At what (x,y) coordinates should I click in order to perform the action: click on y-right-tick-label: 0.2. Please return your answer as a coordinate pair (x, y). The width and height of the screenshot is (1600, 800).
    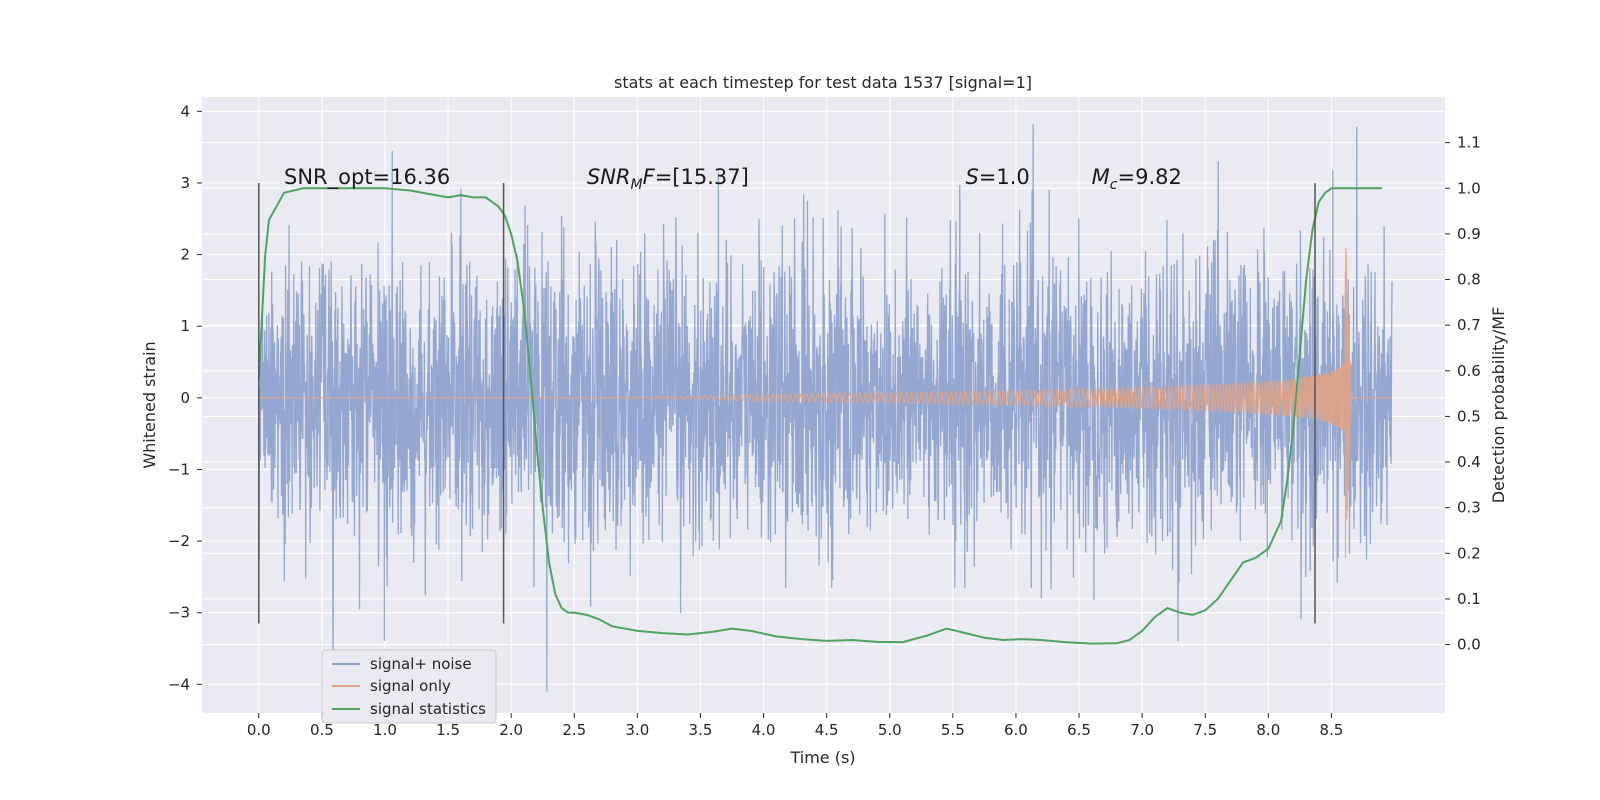
    Looking at the image, I should click on (1469, 553).